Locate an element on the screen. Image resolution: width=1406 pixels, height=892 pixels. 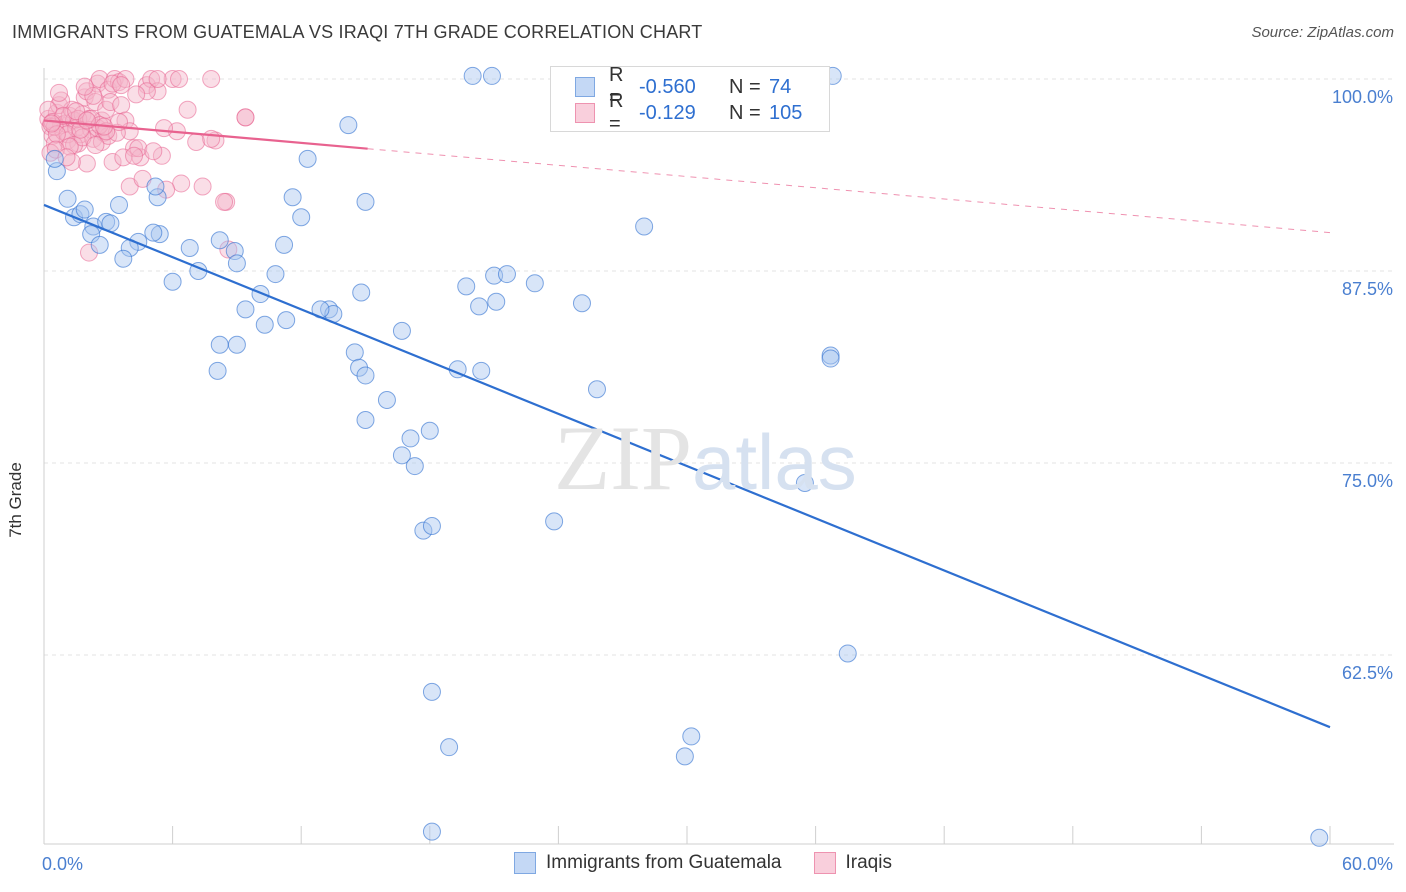
legend-item-guatemala: Immigrants from Guatemala is located at coordinates (648, 863).